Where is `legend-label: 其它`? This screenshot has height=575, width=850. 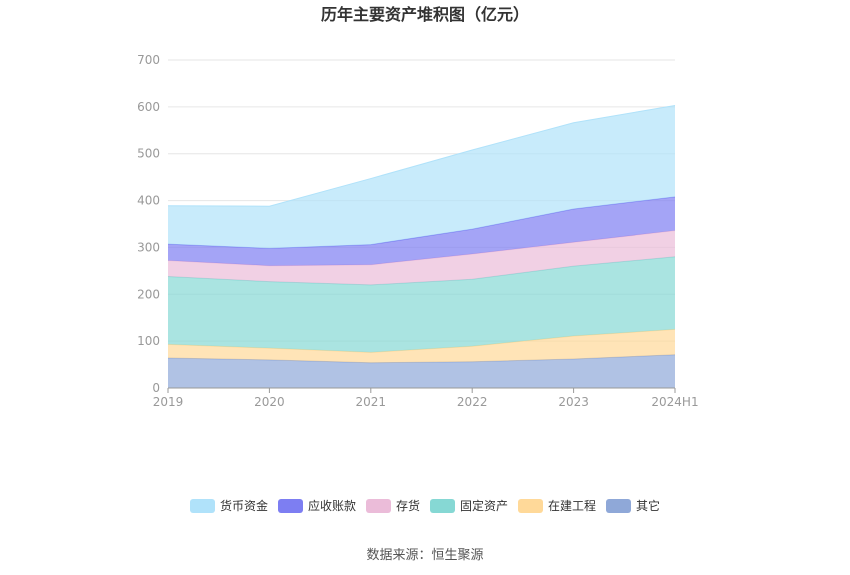 legend-label: 其它 is located at coordinates (648, 505).